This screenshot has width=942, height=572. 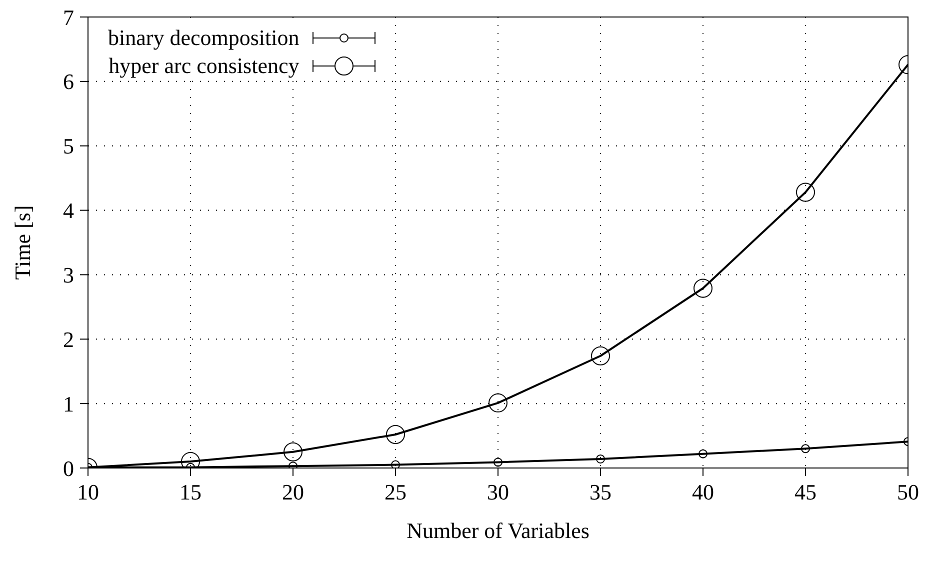 I want to click on y-tick-label: 5, so click(x=68, y=146).